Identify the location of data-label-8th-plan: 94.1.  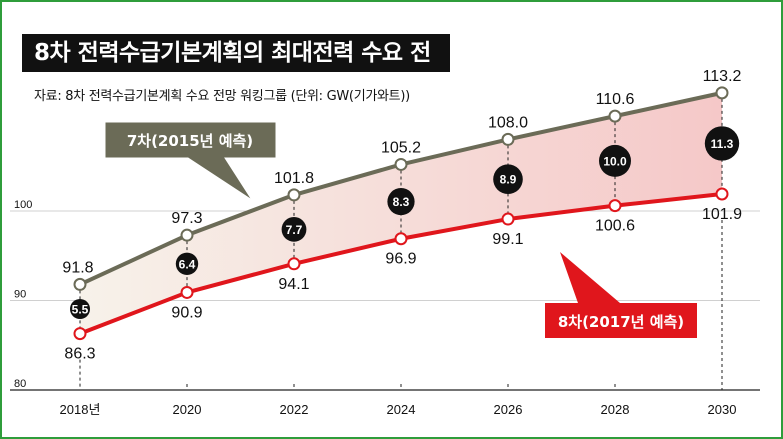
(293, 284).